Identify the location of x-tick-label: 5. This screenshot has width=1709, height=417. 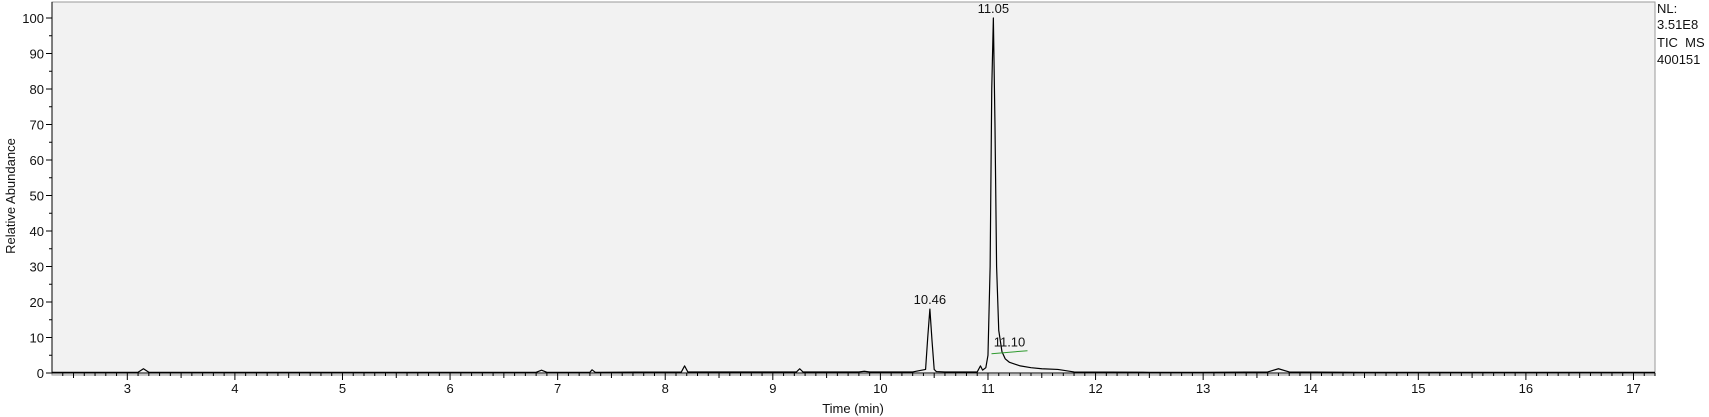
(342, 388).